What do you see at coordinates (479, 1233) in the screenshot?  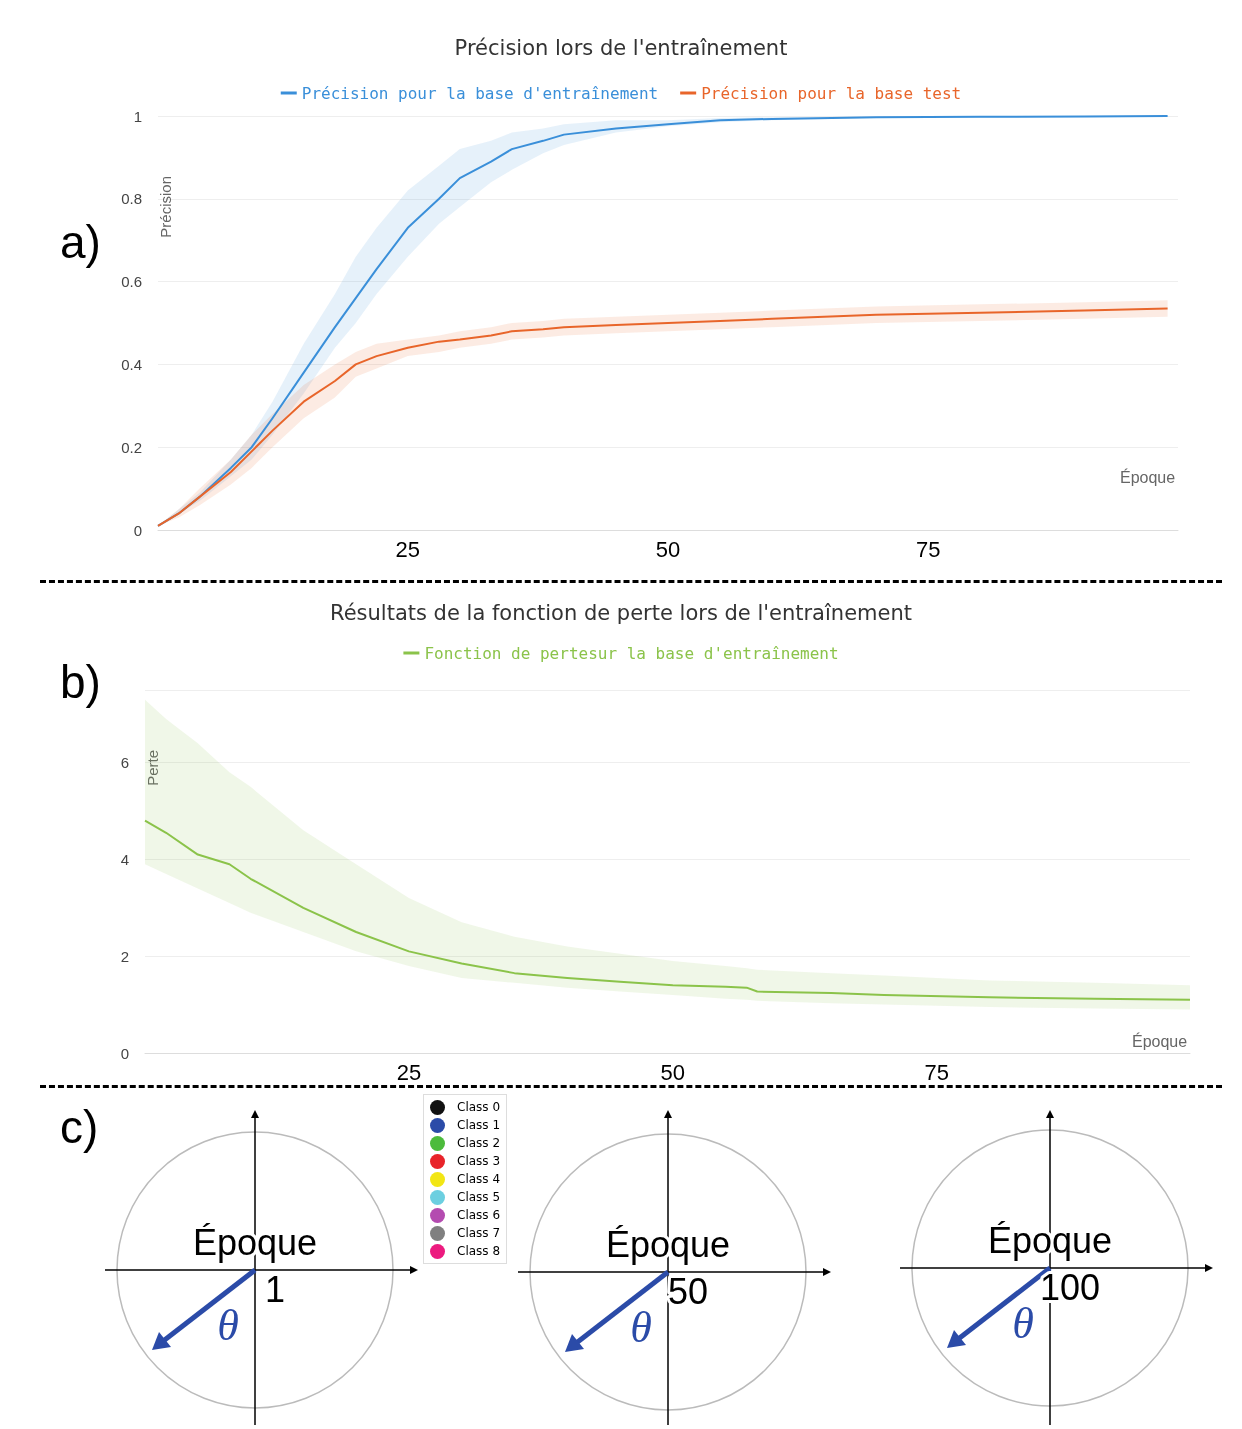 I see `category-label: Class 7` at bounding box center [479, 1233].